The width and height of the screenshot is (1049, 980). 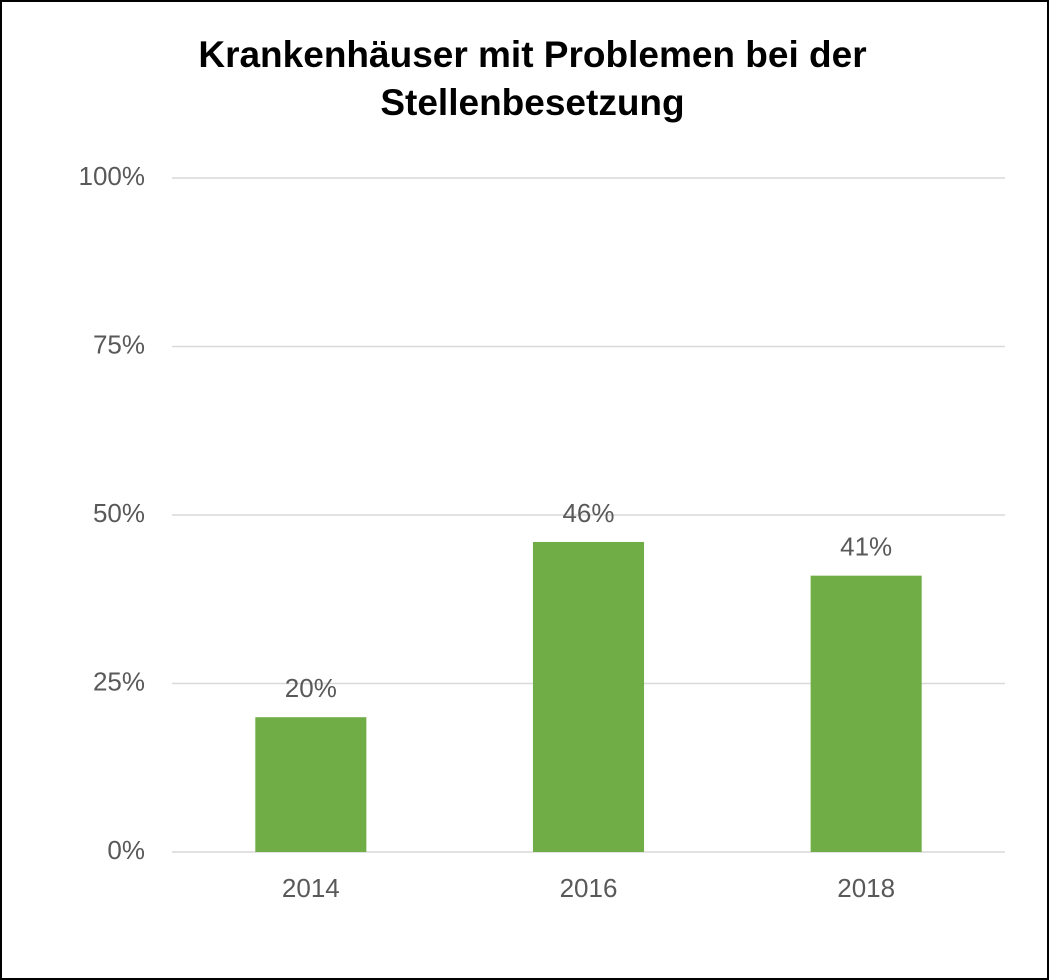 What do you see at coordinates (589, 888) in the screenshot?
I see `x-tick-label: 2016` at bounding box center [589, 888].